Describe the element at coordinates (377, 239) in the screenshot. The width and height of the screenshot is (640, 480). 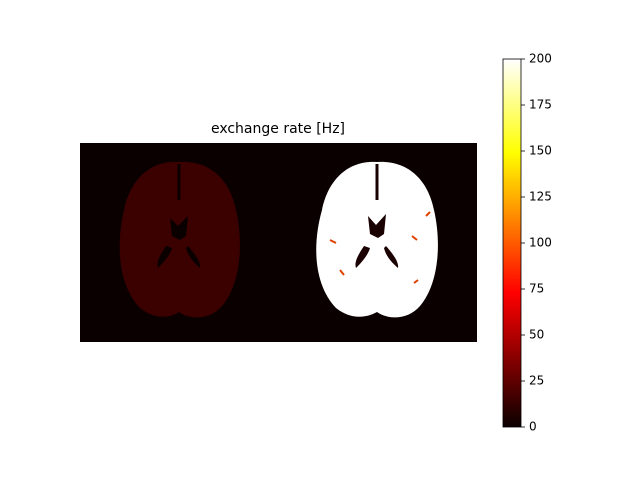
I see `brain-right` at that location.